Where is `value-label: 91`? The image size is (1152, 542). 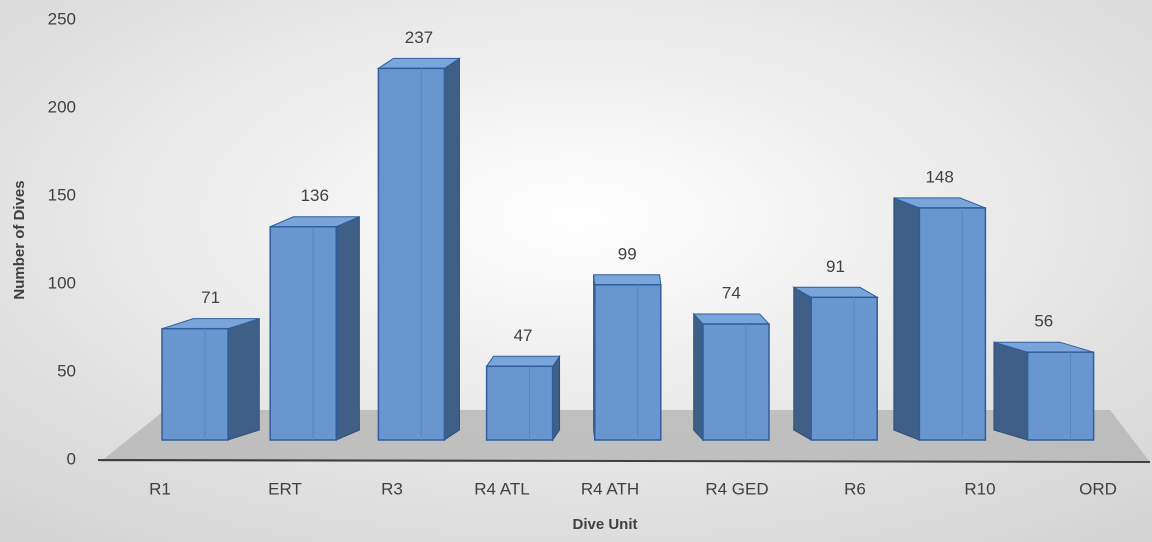
value-label: 91 is located at coordinates (835, 266).